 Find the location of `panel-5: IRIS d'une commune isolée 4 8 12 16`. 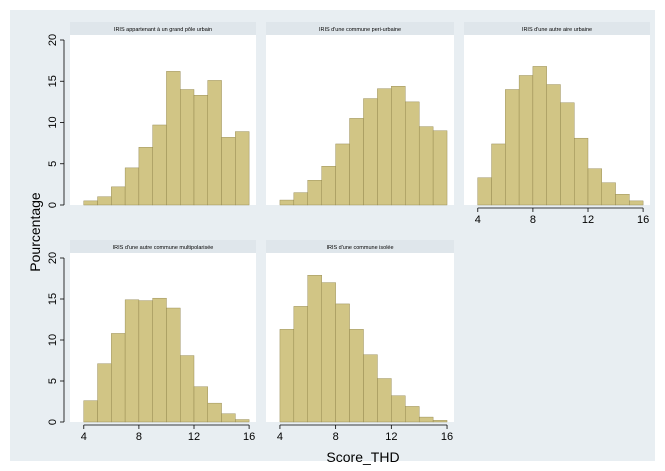

panel-5: IRIS d'une commune isolée 4 8 12 16 is located at coordinates (360, 341).